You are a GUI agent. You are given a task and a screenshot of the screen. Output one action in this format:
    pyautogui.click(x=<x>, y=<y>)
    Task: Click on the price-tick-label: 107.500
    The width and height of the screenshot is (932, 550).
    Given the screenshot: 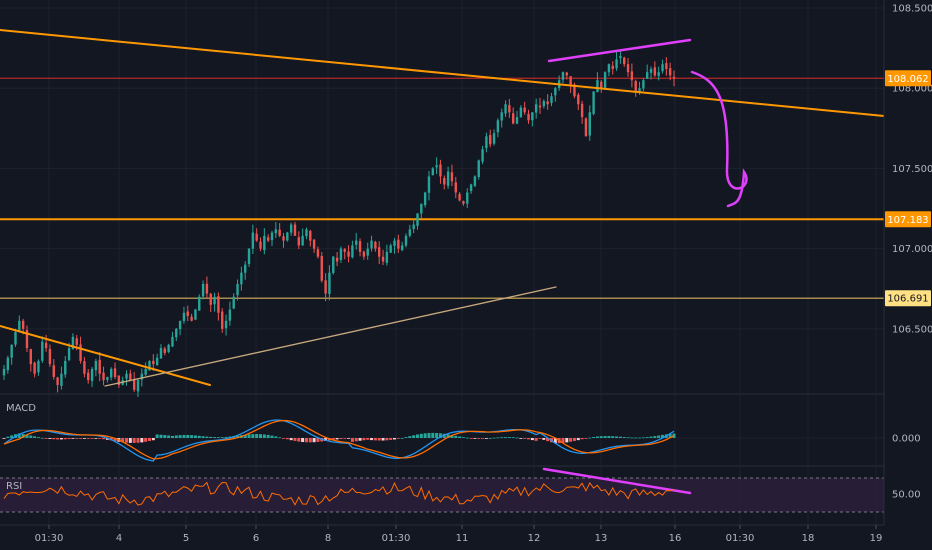 What is the action you would take?
    pyautogui.click(x=912, y=169)
    